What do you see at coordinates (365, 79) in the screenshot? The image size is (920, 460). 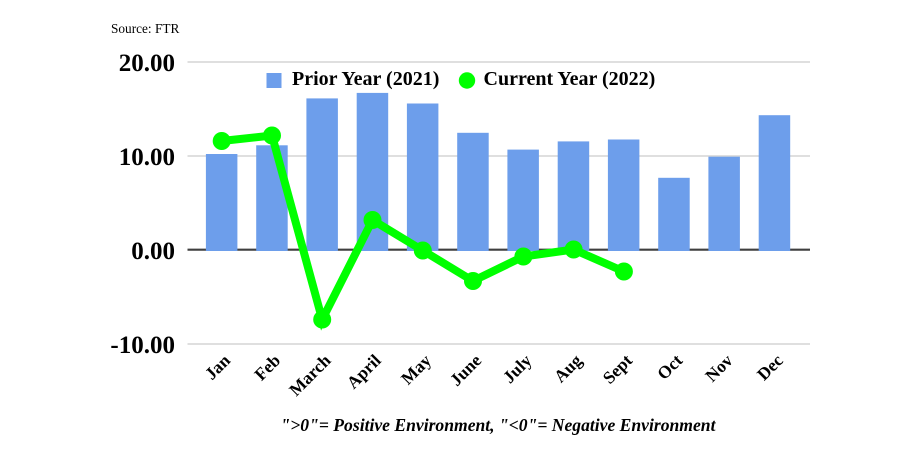 I see `svg-text: Prior Year (2021)` at bounding box center [365, 79].